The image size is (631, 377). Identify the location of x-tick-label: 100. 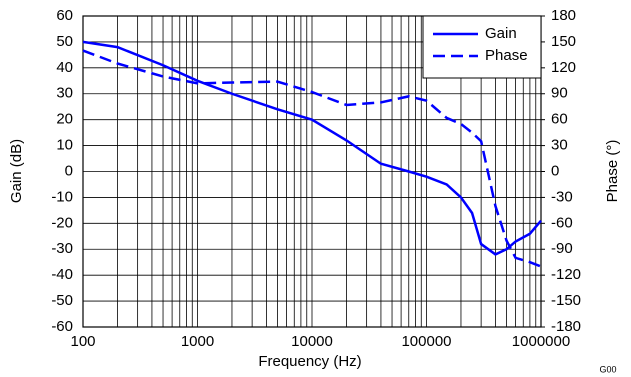
(82, 341).